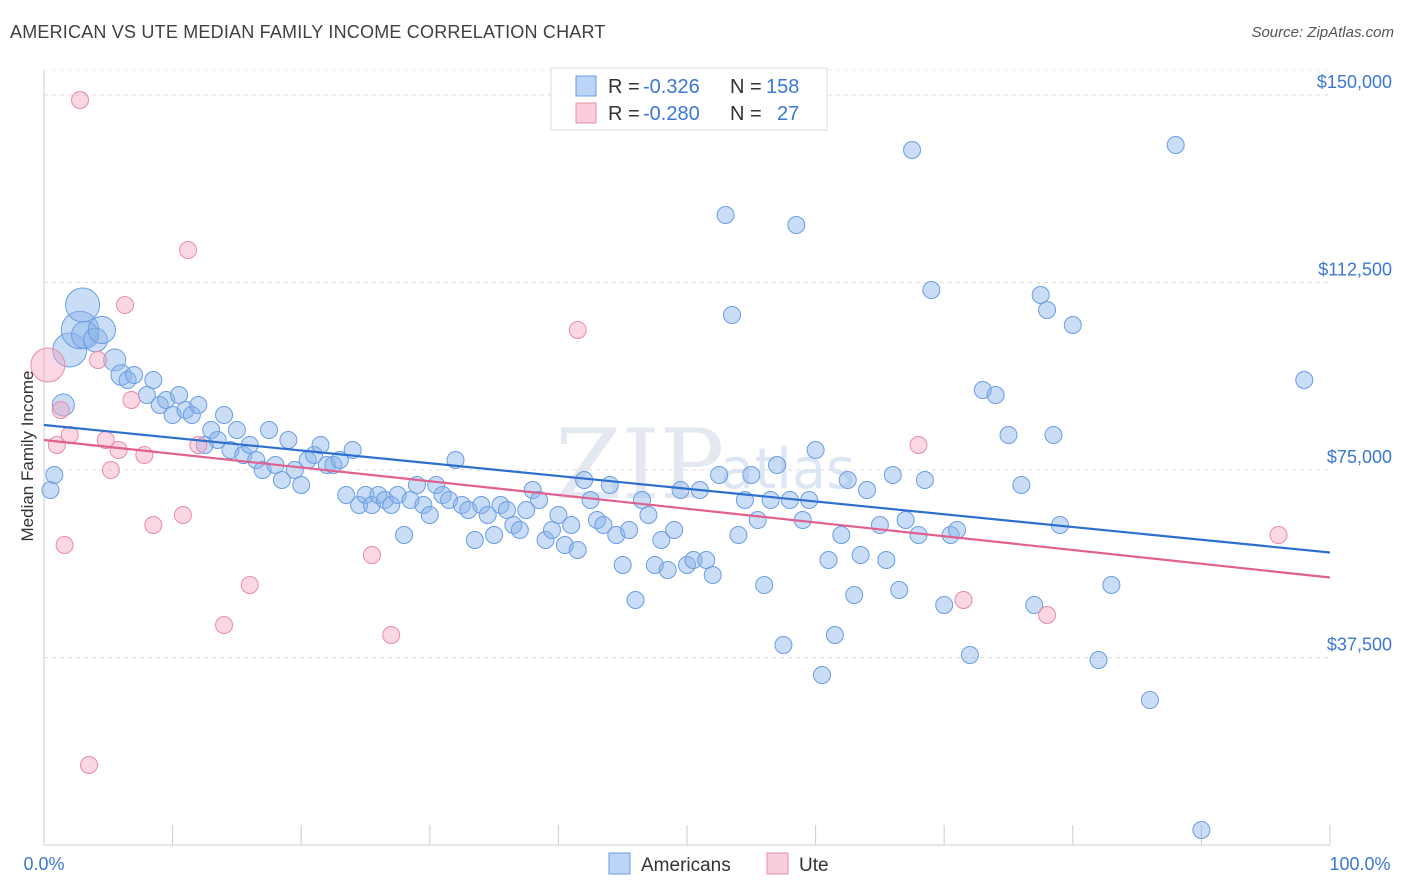 This screenshot has height=892, width=1406. Describe the element at coordinates (586, 86) in the screenshot. I see `legend-swatch-americans` at that location.